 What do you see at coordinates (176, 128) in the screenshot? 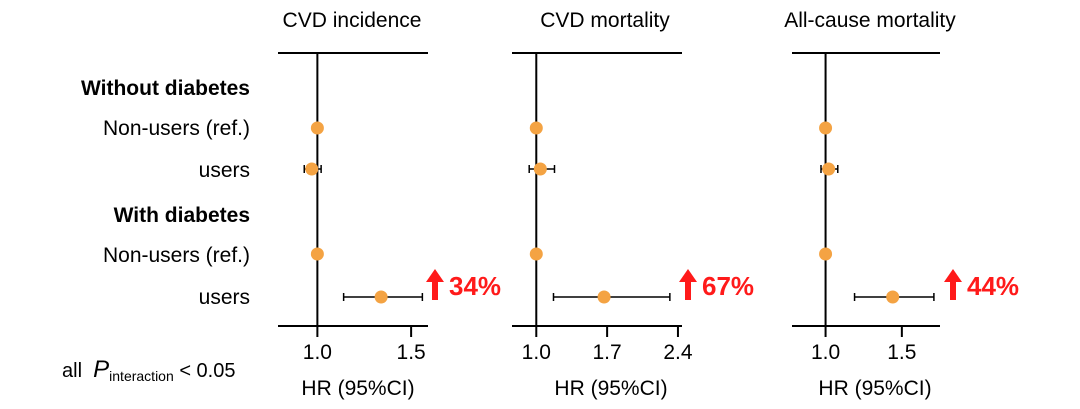
I see `row-label-nonusers-without-diabetes: Non-users (ref.)` at bounding box center [176, 128].